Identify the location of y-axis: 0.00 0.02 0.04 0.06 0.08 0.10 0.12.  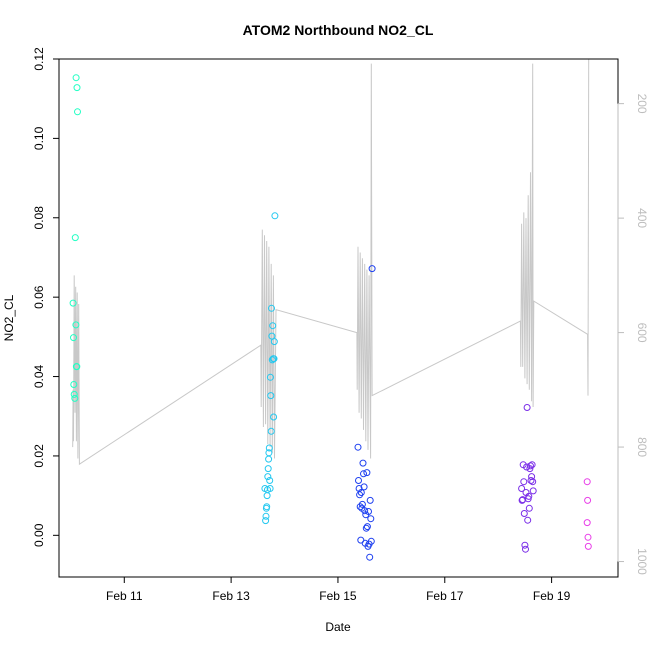
(45, 297).